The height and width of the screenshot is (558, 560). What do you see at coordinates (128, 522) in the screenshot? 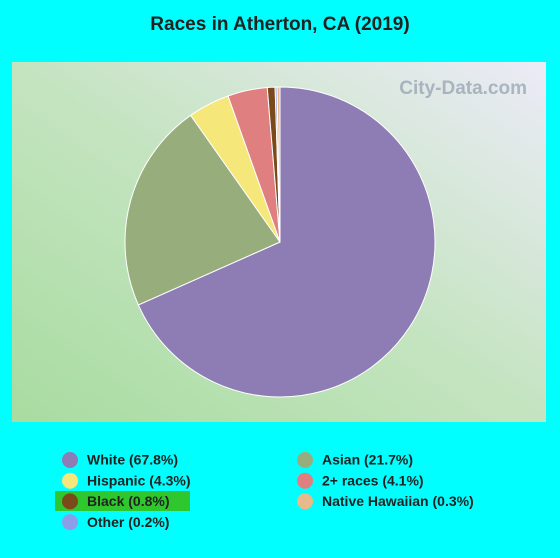
I see `legend-label: Other (0.2%)` at bounding box center [128, 522].